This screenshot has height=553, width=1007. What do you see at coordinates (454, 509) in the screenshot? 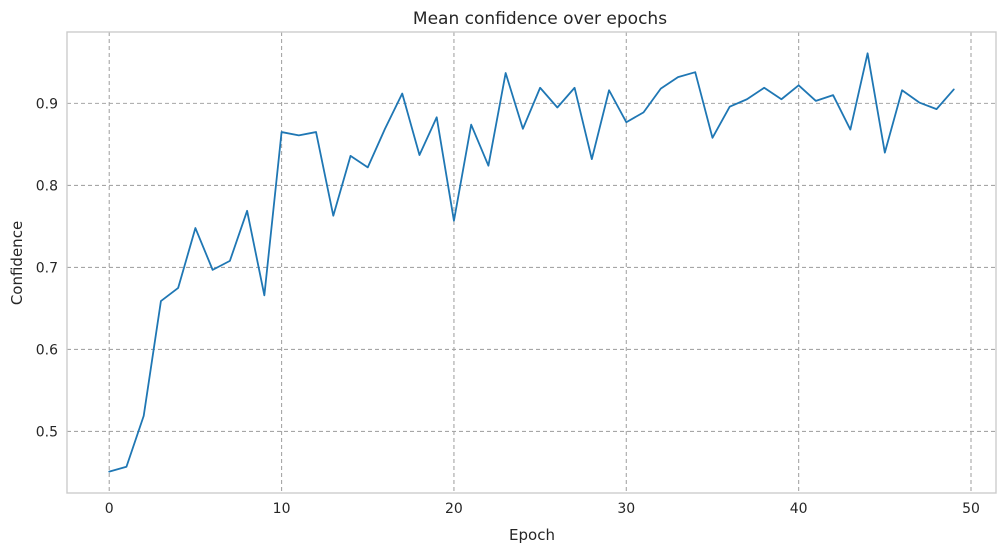
I see `x-tick-label: 20` at bounding box center [454, 509].